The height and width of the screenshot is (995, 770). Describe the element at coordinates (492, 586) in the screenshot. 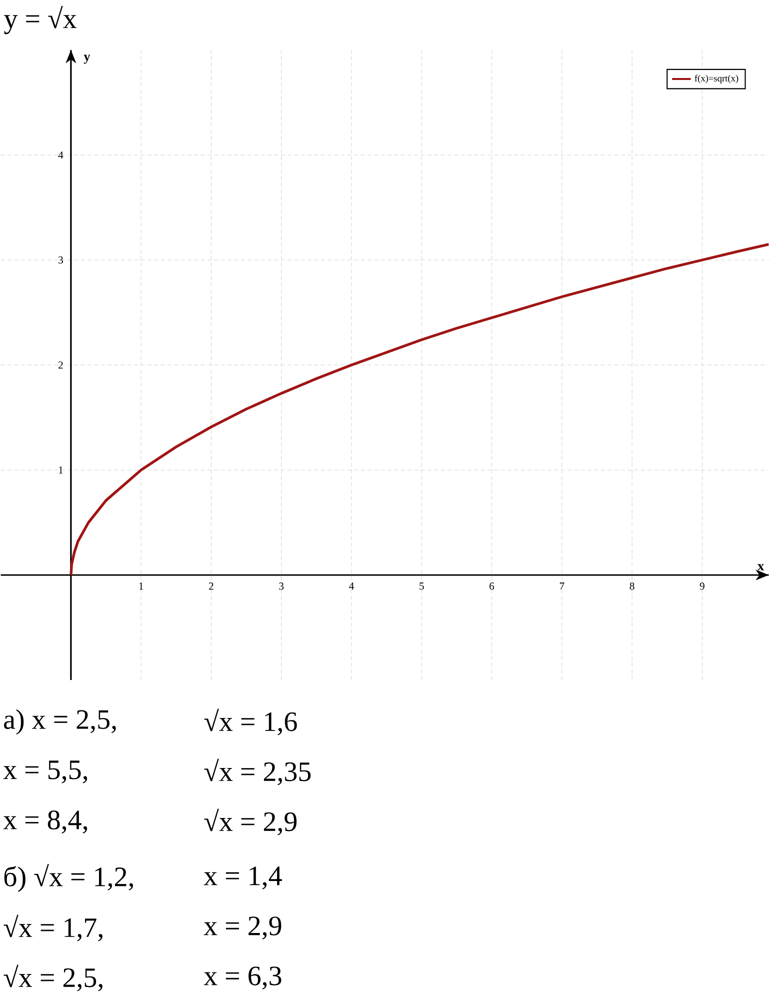

I see `x-tick-label: 6` at that location.